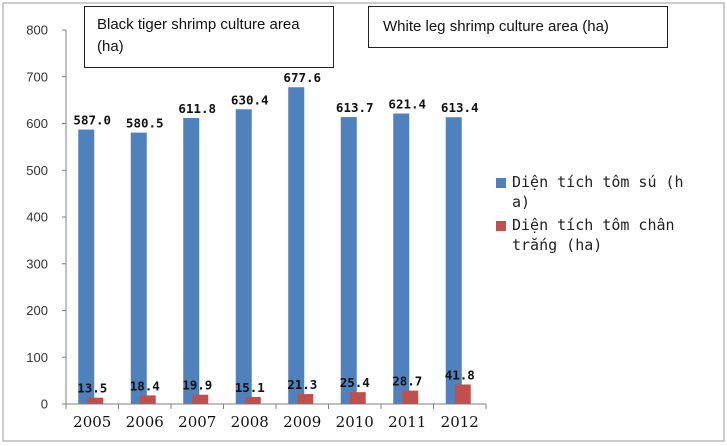 The width and height of the screenshot is (727, 446). I want to click on data-label-black-tiger: 587.0, so click(92, 120).